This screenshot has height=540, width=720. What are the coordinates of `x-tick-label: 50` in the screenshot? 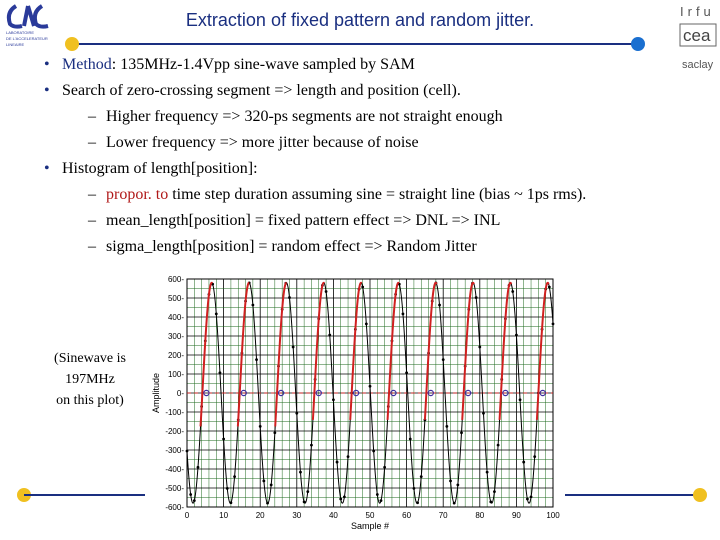 It's located at (370, 515).